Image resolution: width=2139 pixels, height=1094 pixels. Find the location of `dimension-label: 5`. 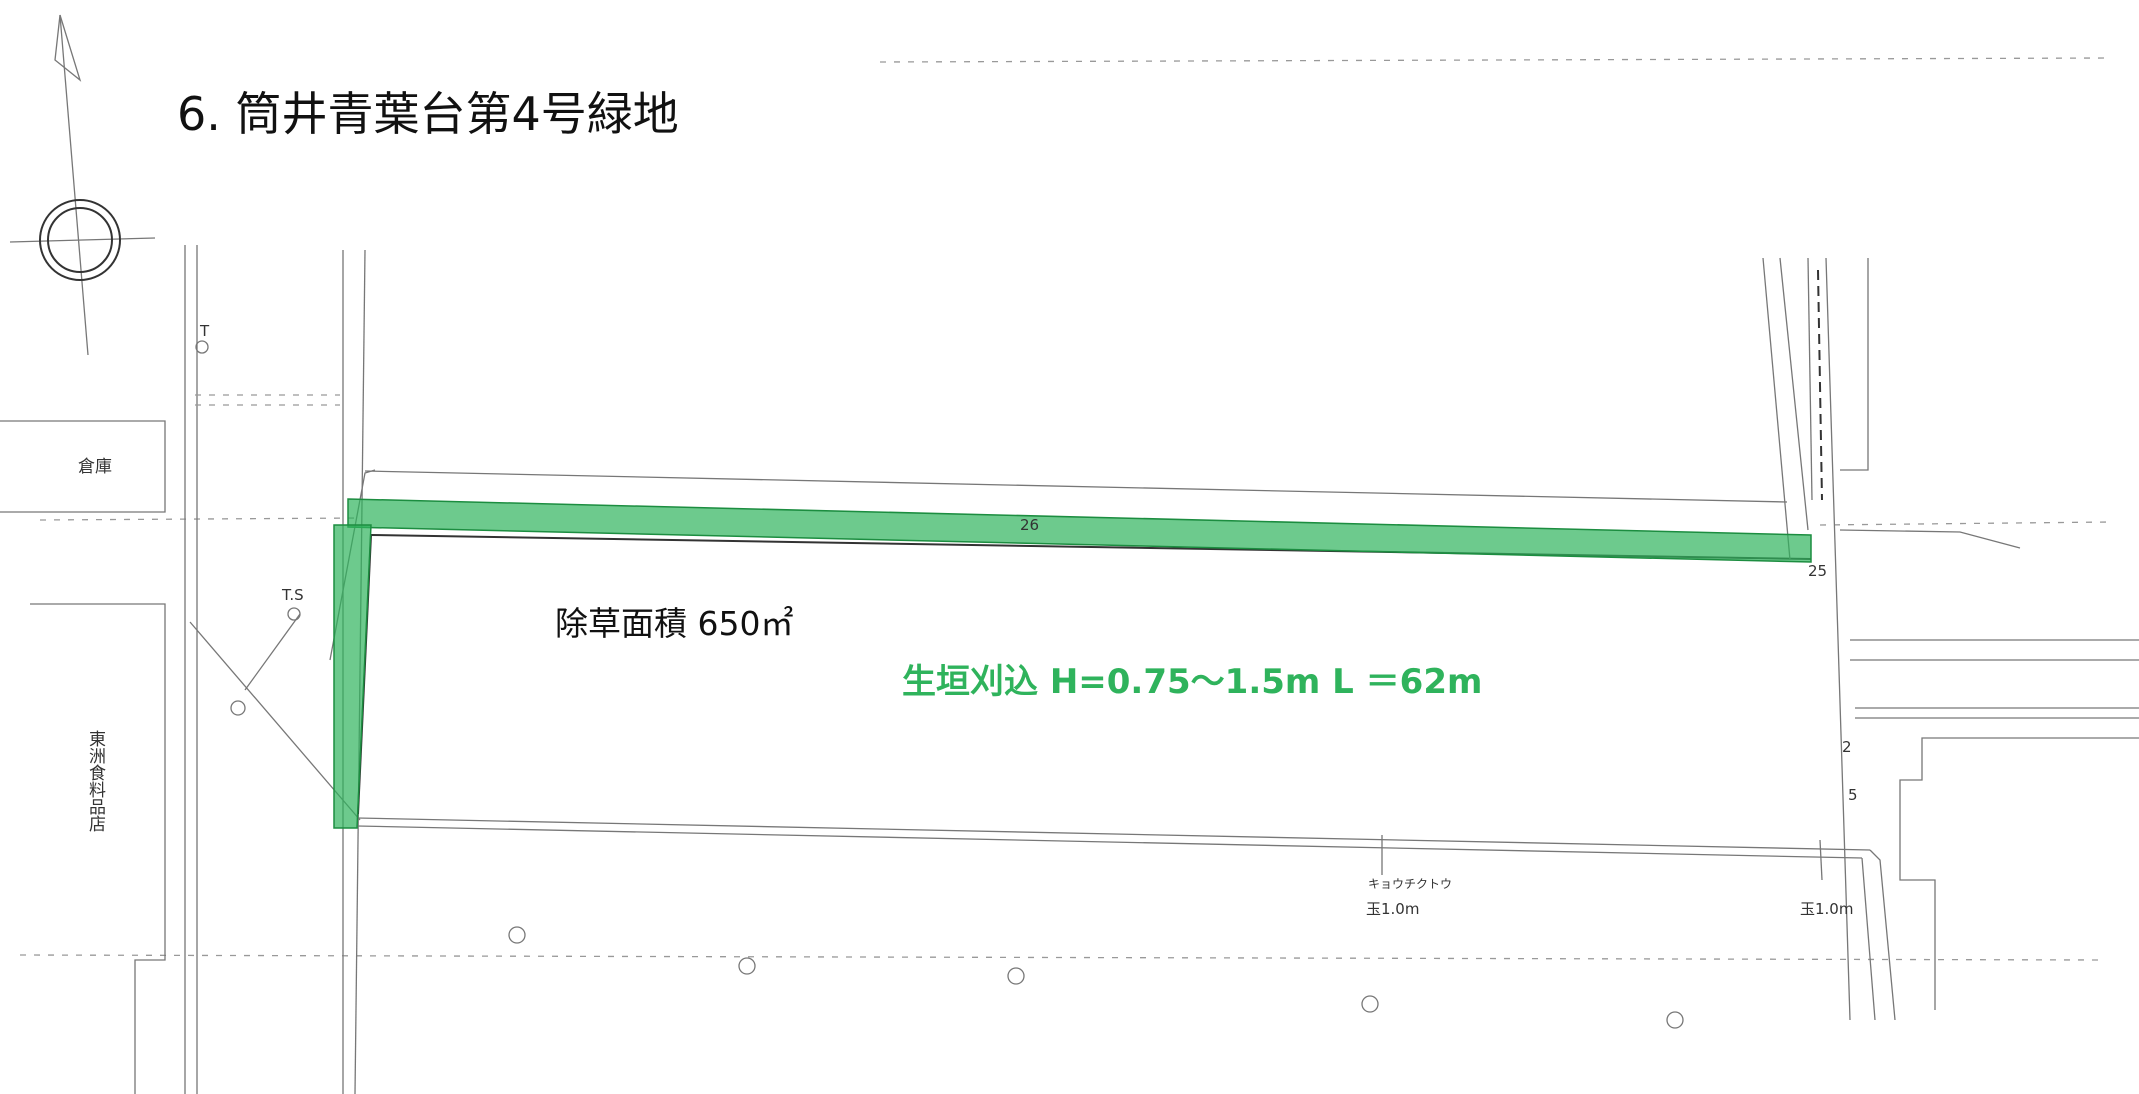

dimension-label: 5 is located at coordinates (1853, 795).